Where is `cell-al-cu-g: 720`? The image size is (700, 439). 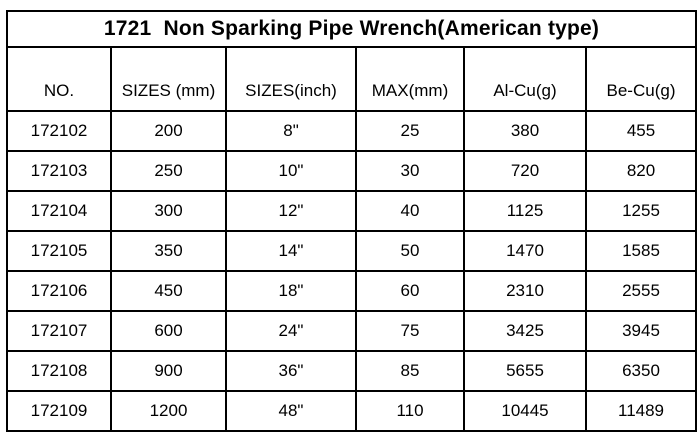
cell-al-cu-g: 720 is located at coordinates (525, 171).